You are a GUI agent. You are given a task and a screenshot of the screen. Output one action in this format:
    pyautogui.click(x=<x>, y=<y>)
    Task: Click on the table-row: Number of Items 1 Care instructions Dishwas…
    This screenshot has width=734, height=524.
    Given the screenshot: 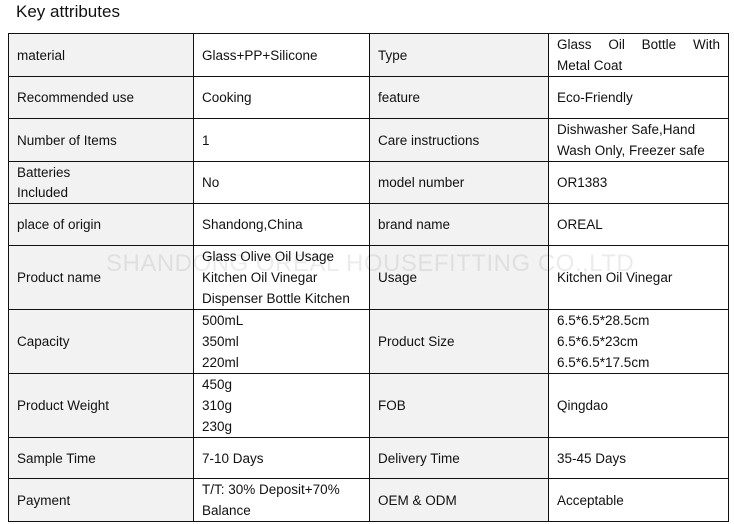 What is the action you would take?
    pyautogui.click(x=368, y=140)
    